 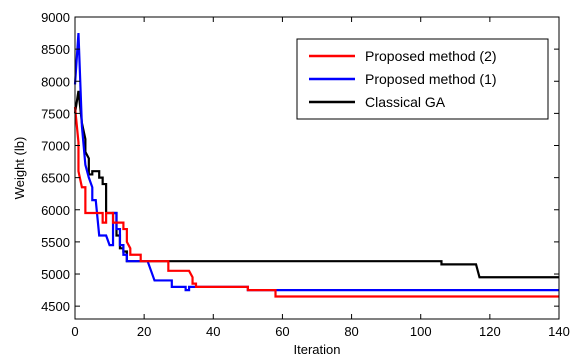 I want to click on legend-label: Proposed method (1), so click(x=431, y=79).